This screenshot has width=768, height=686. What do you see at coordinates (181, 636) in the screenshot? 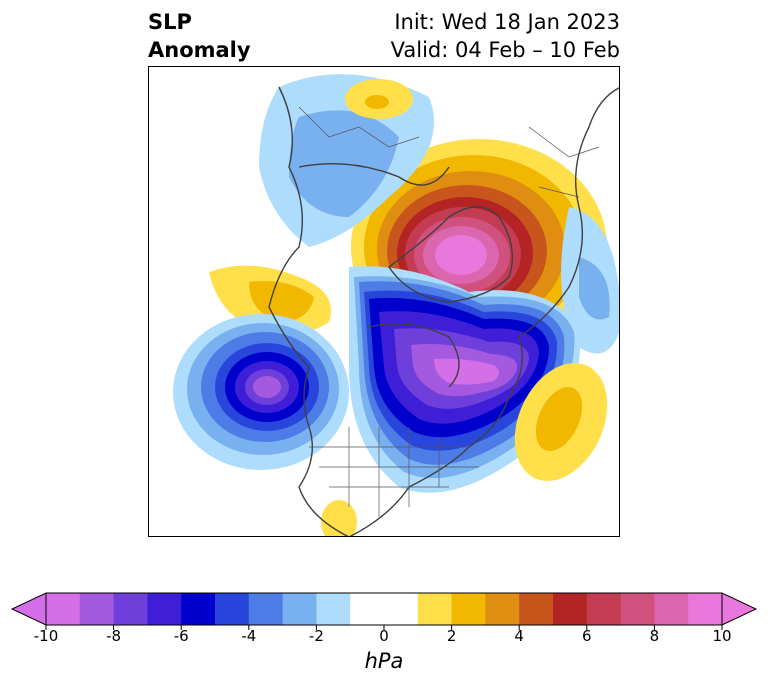
I see `colorbar-tick-label: -6` at bounding box center [181, 636].